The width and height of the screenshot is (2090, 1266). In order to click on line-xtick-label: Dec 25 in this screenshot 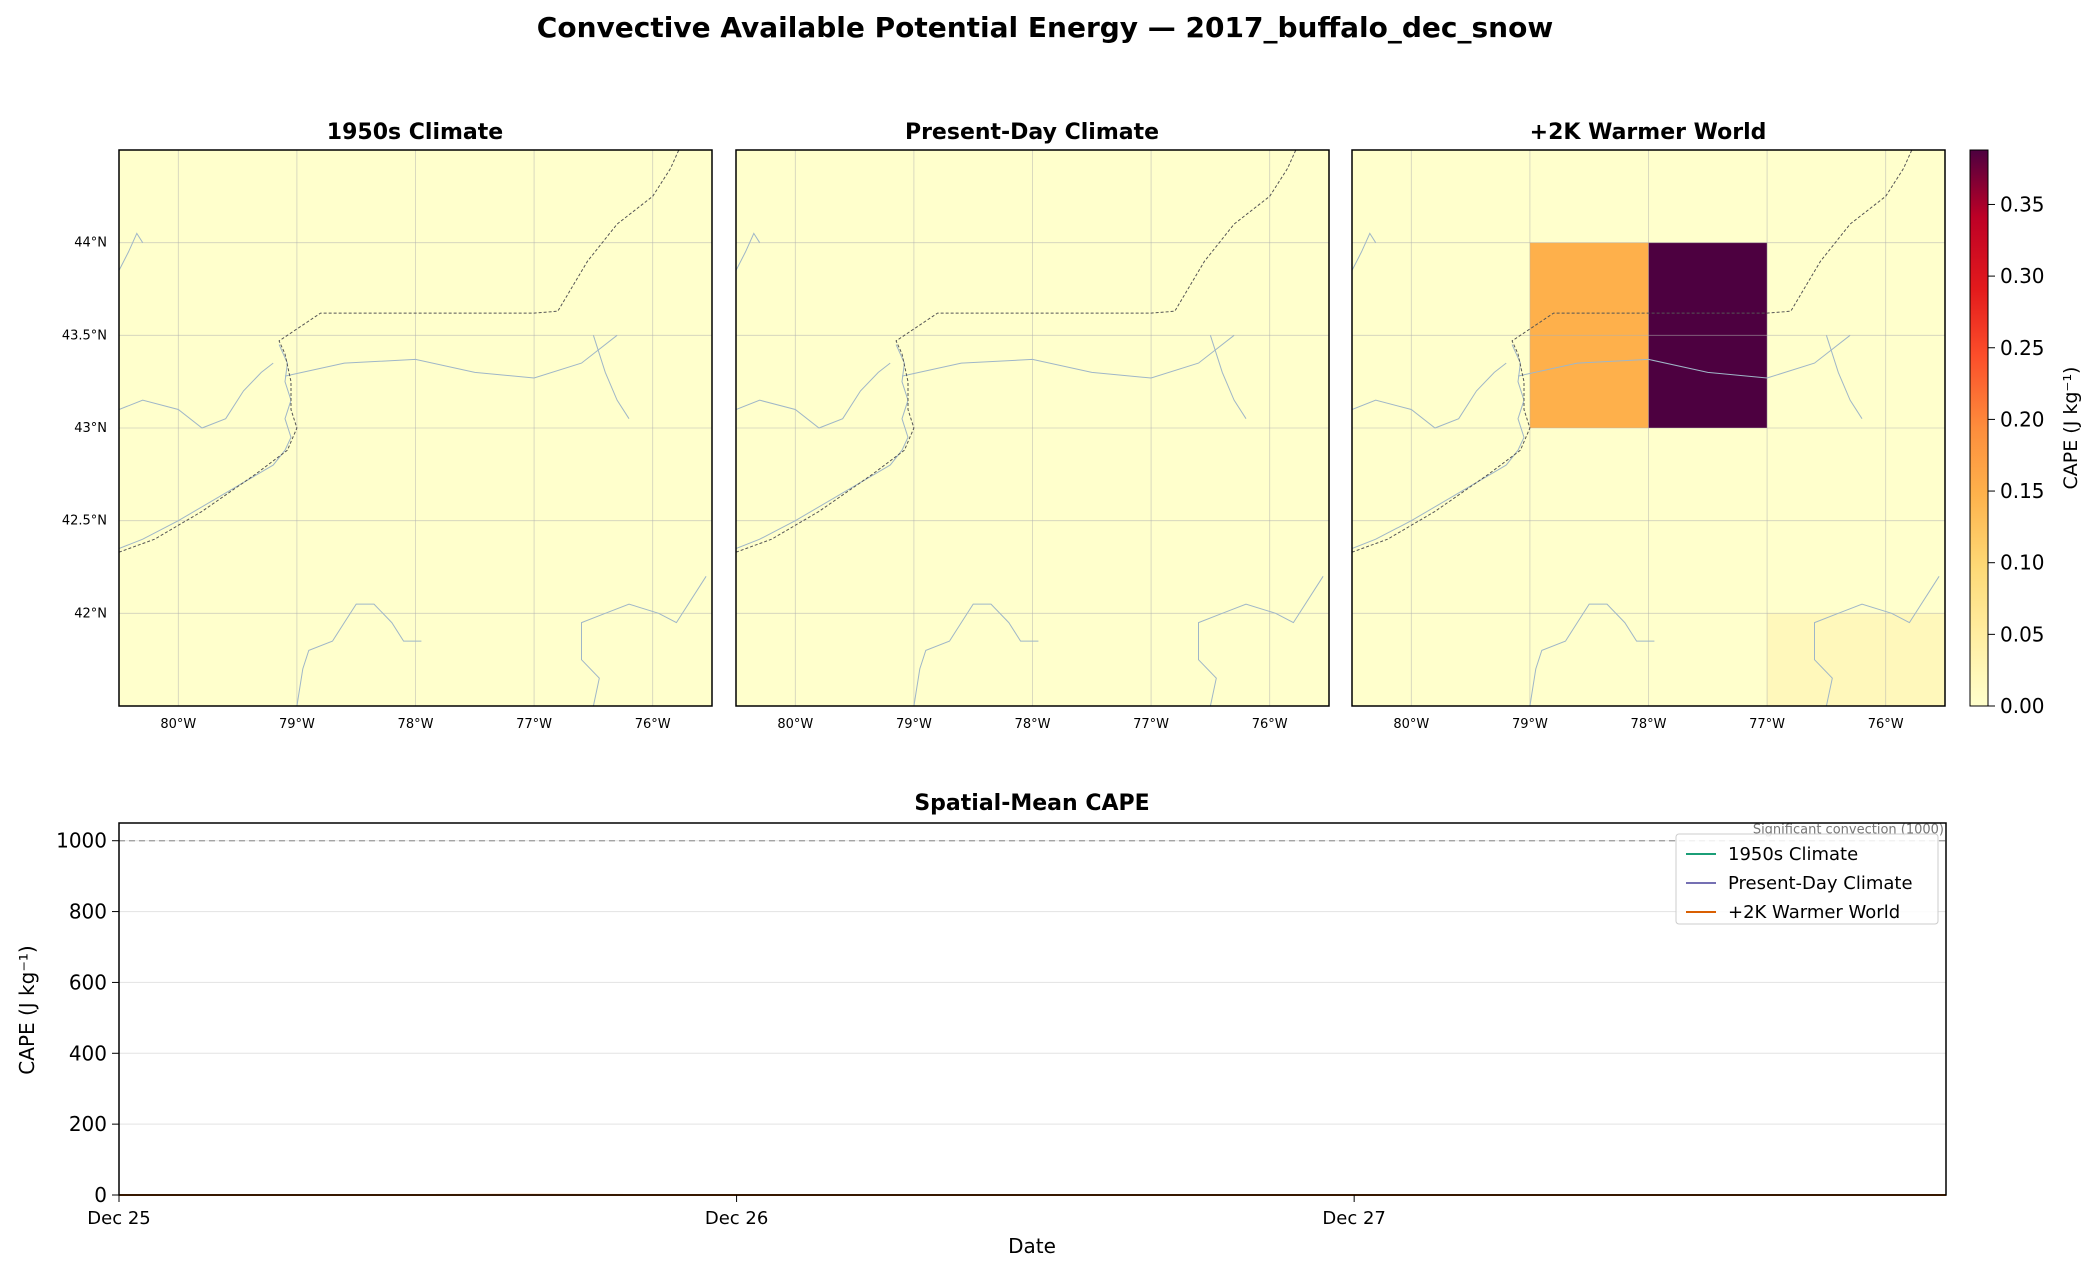, I will do `click(118, 1218)`.